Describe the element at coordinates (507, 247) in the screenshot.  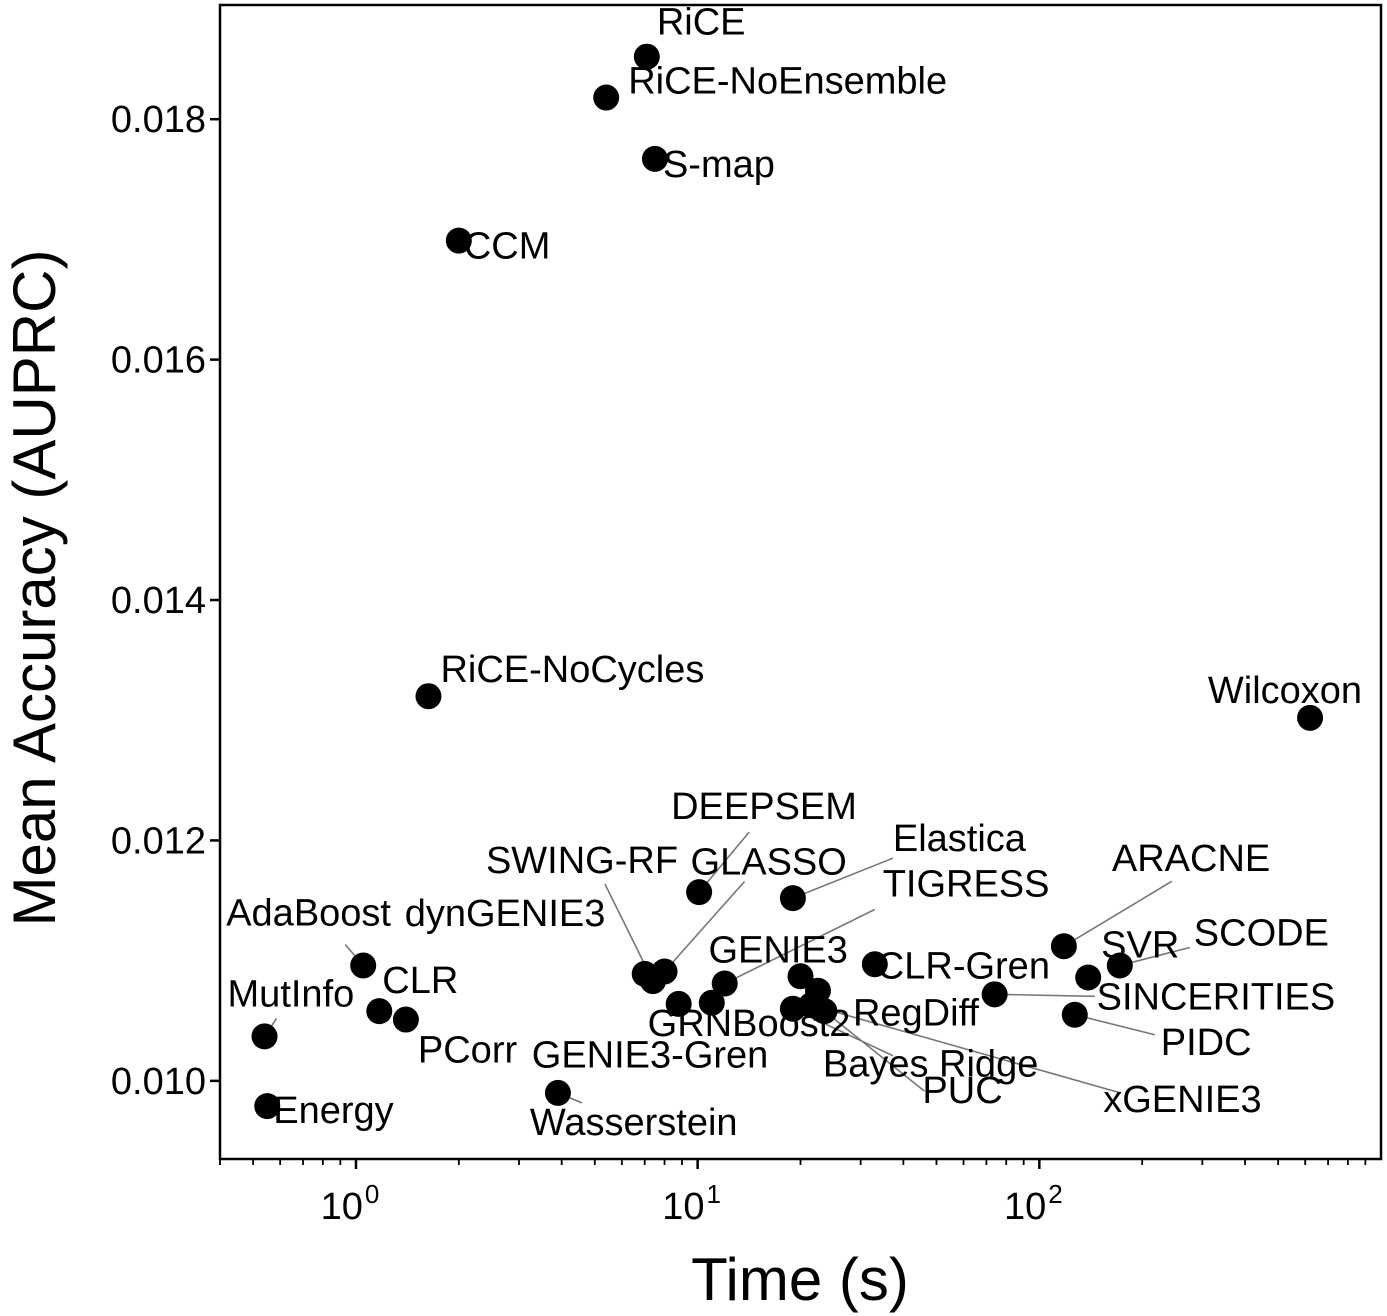
I see `label-ccm: CCM` at that location.